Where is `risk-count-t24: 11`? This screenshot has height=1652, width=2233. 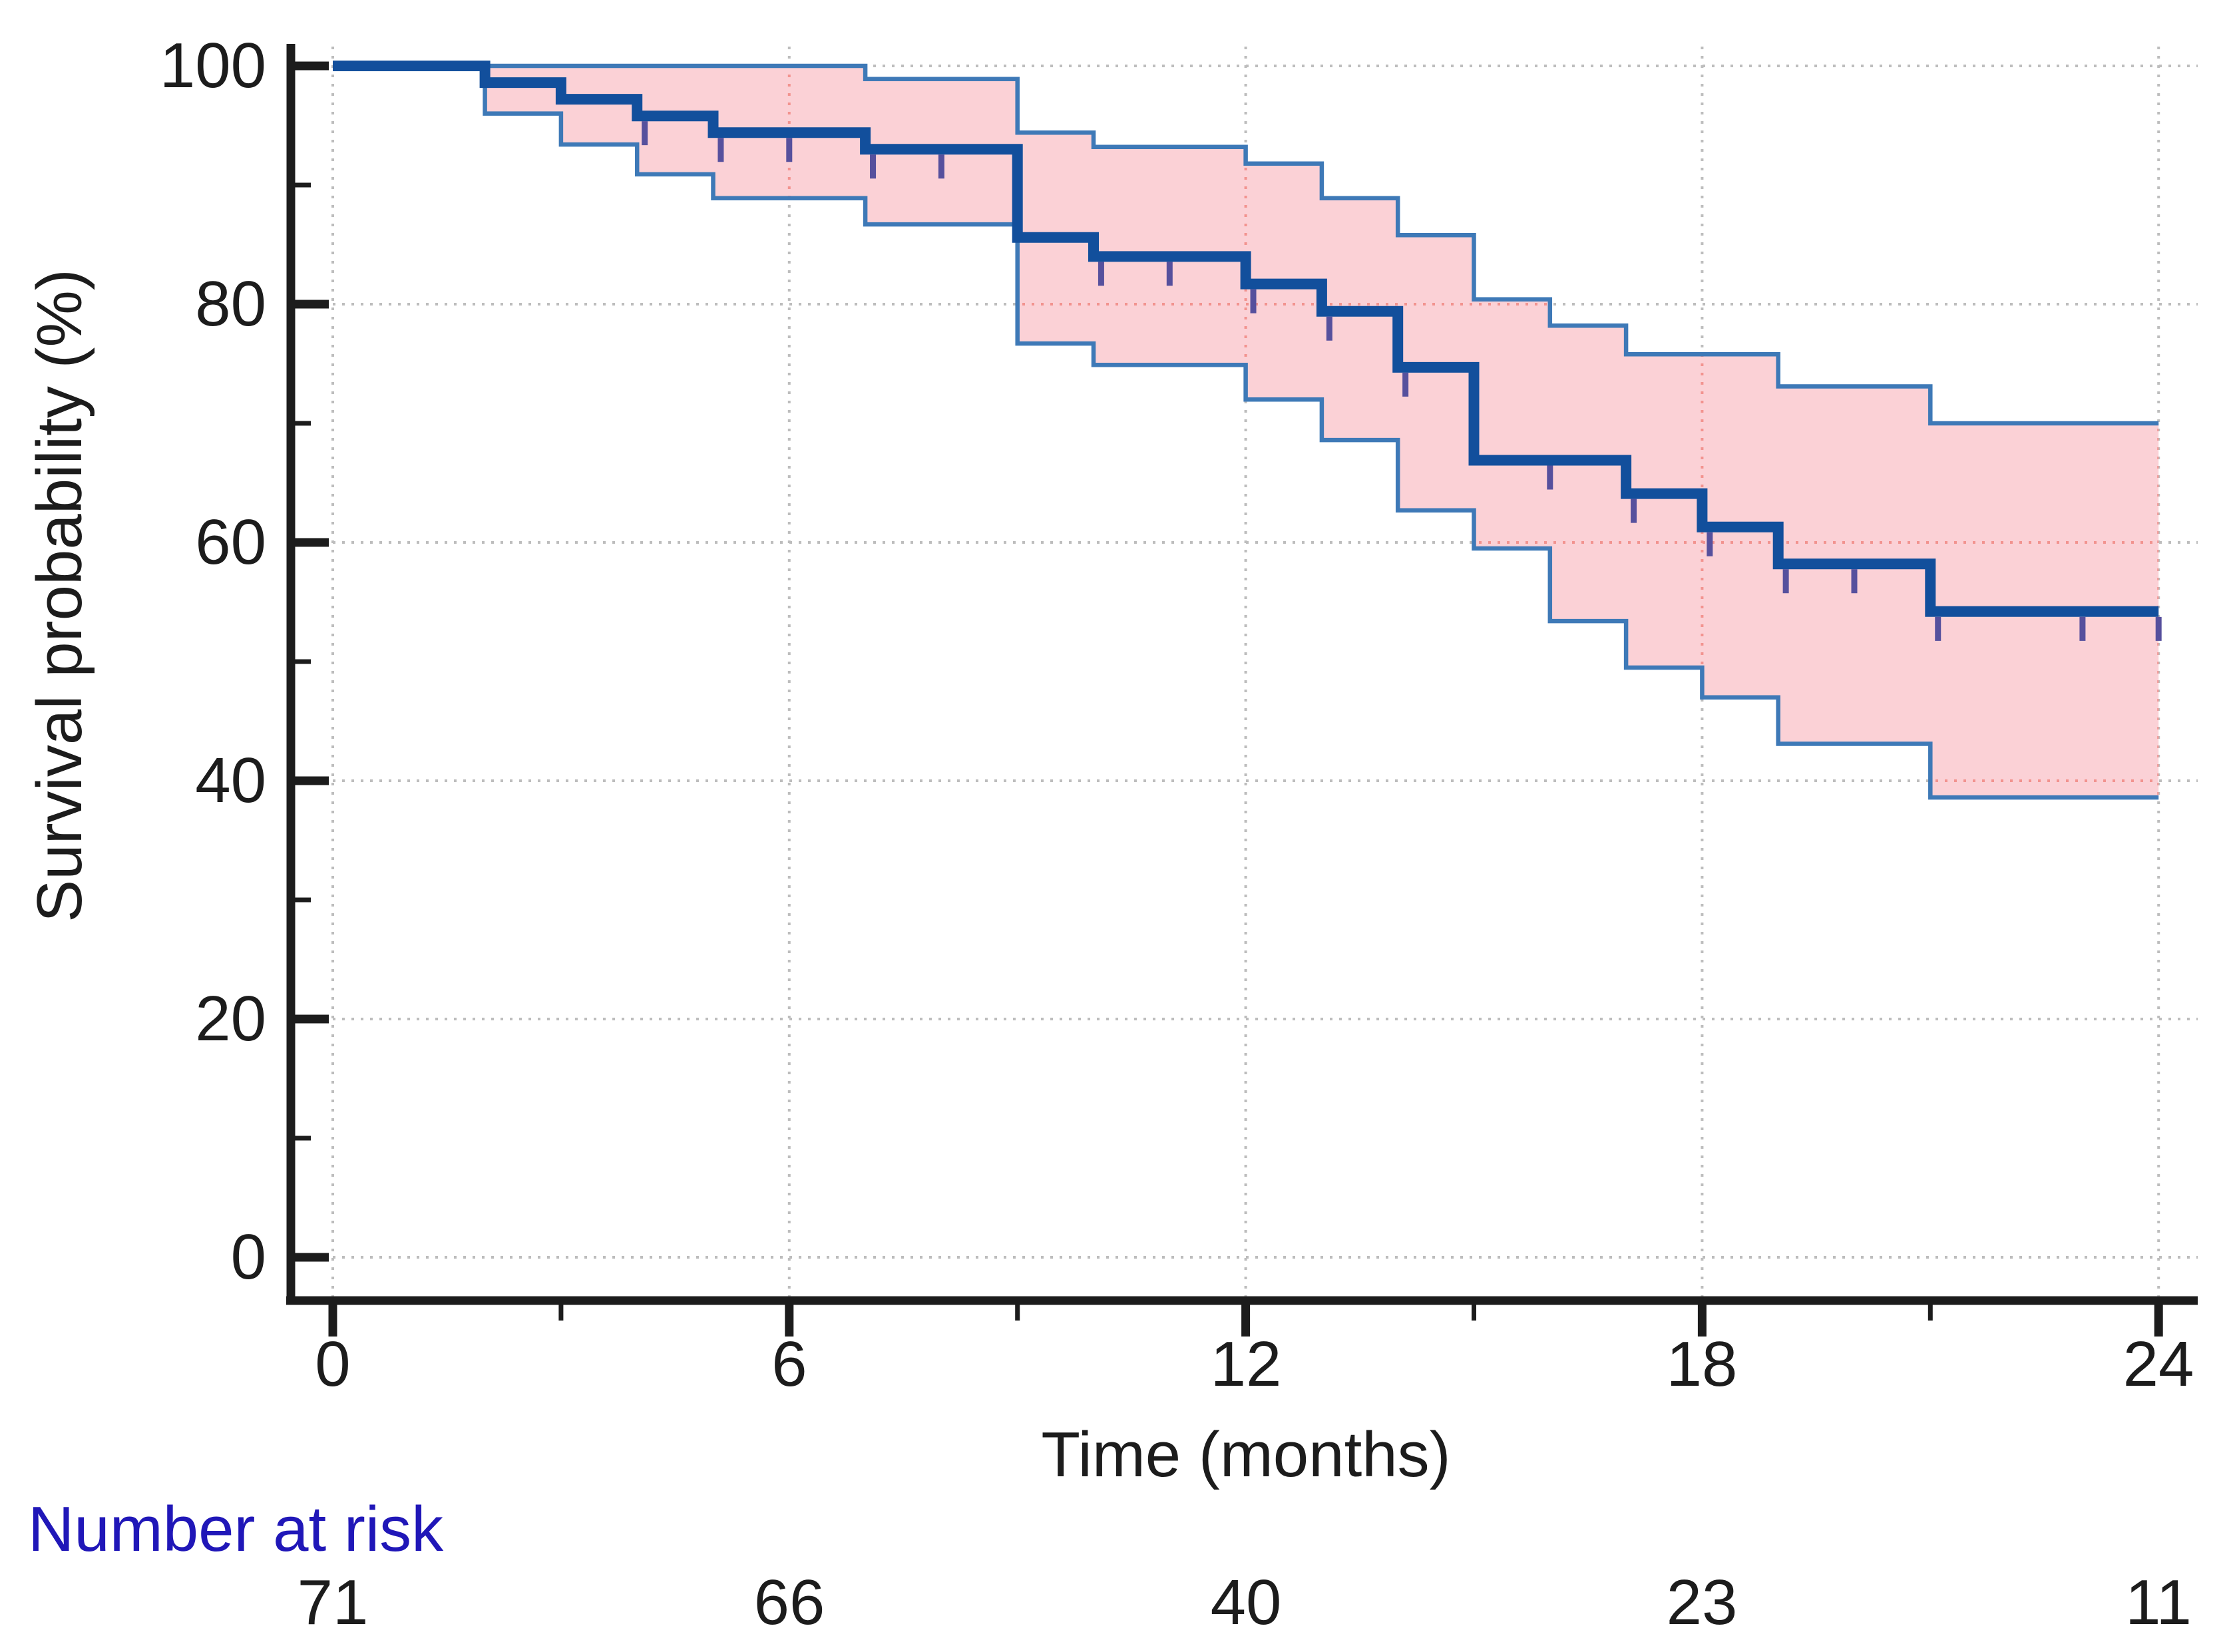
risk-count-t24: 11 is located at coordinates (2159, 1602).